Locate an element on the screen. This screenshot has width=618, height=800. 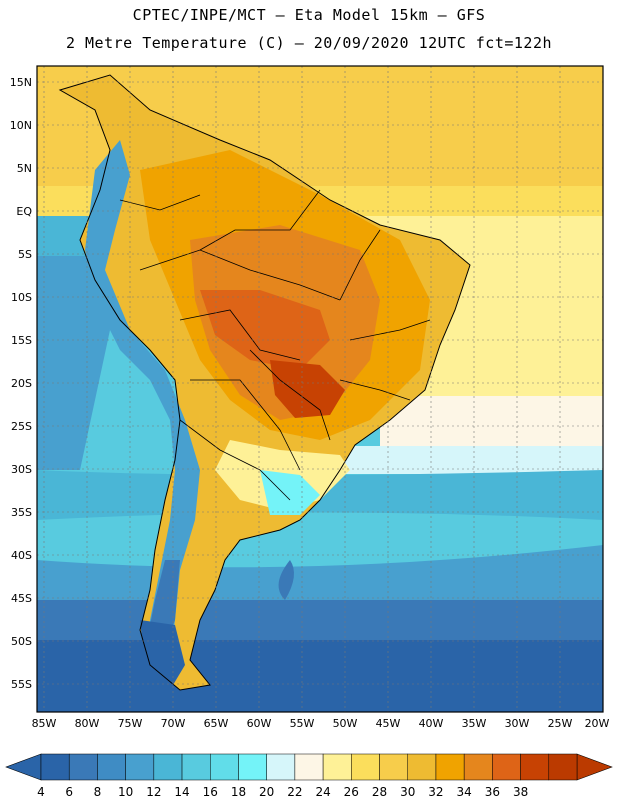
lat-label: 10S is located at coordinates (21, 297).